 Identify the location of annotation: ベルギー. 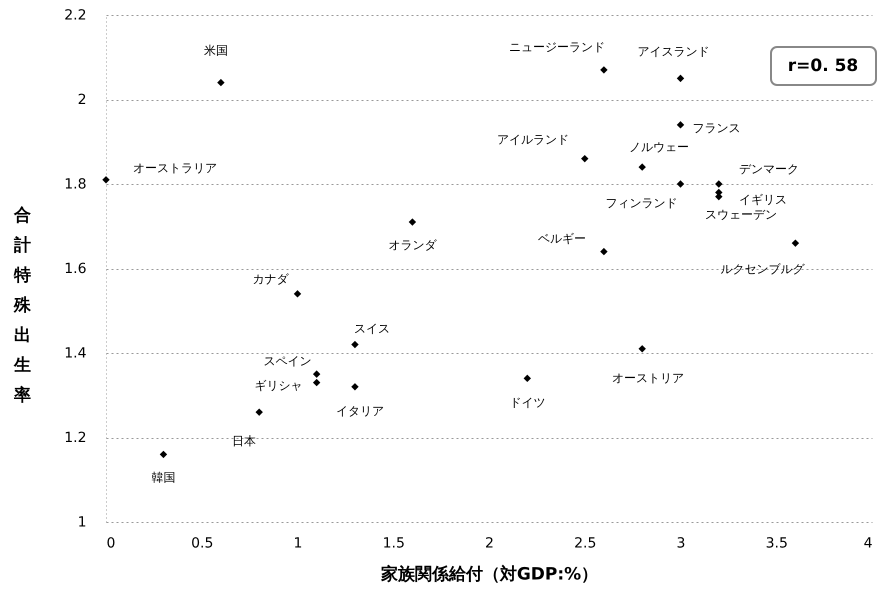
(562, 239).